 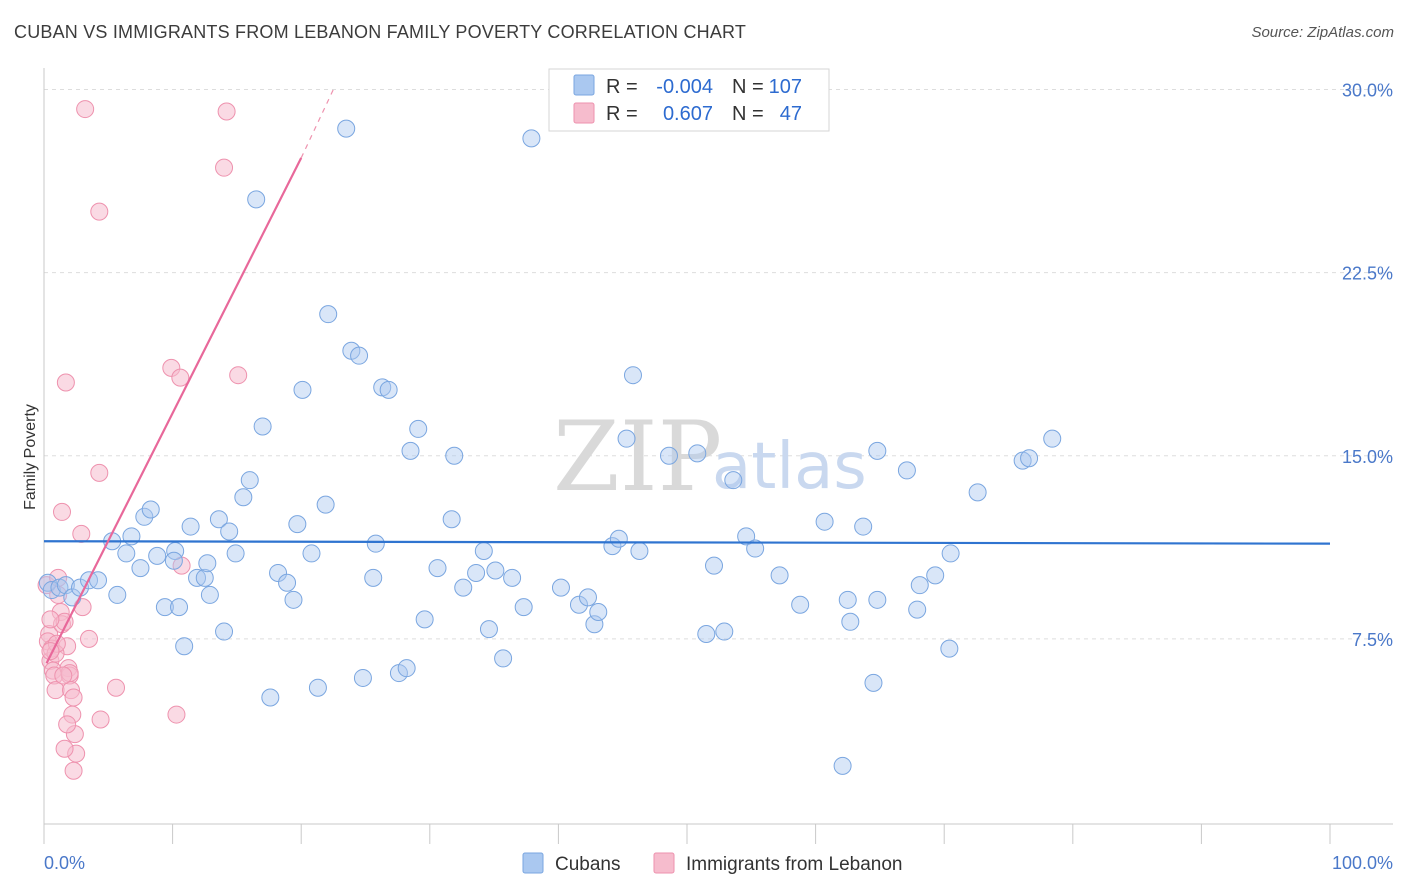 What do you see at coordinates (1362, 863) in the screenshot?
I see `x-tick-label-max: 100.0%` at bounding box center [1362, 863].